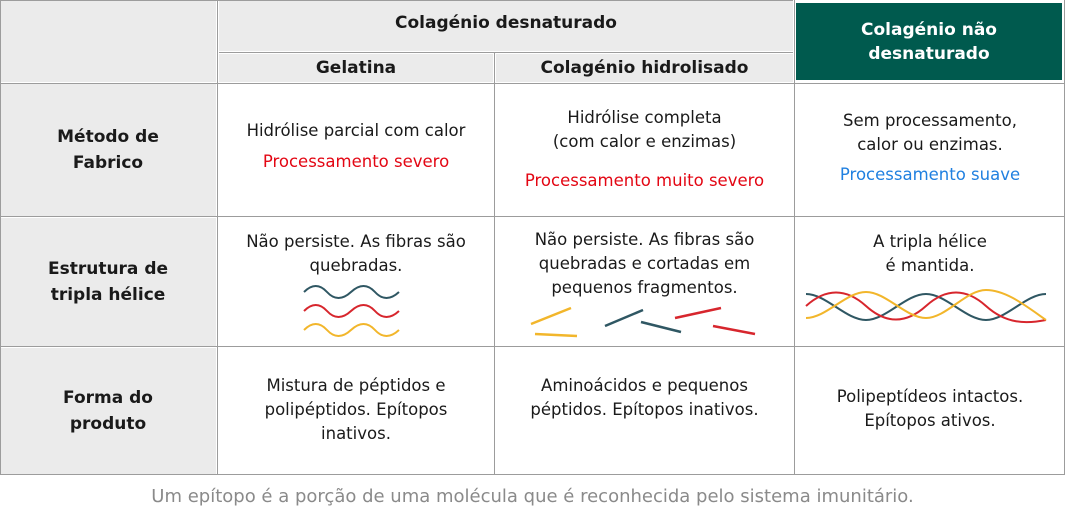 The height and width of the screenshot is (531, 1065). What do you see at coordinates (356, 161) in the screenshot?
I see `gelatina-processing-note: Processamento severo` at bounding box center [356, 161].